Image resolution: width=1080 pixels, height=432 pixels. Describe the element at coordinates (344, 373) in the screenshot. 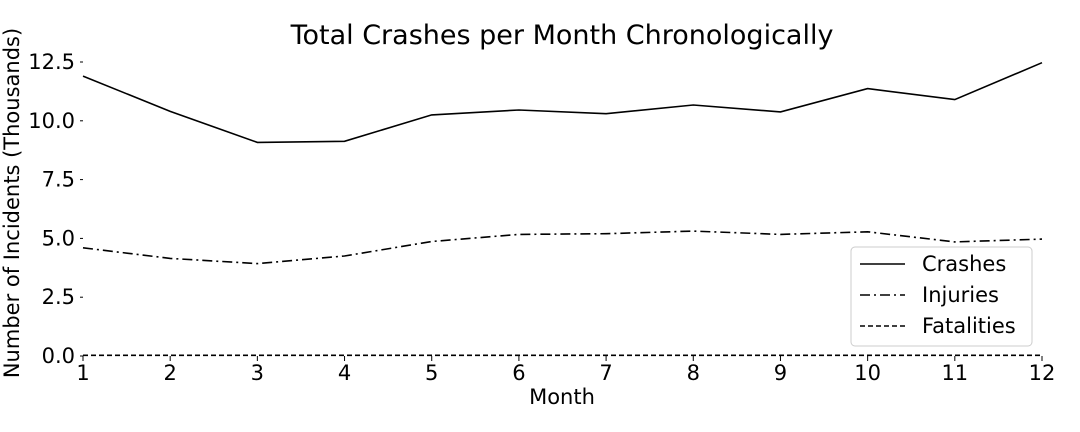

I see `x-tick-label: 4` at that location.